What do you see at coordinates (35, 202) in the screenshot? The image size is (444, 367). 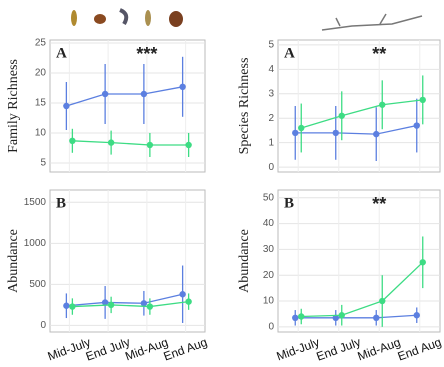 I see `y-tick-label: 1500` at bounding box center [35, 202].